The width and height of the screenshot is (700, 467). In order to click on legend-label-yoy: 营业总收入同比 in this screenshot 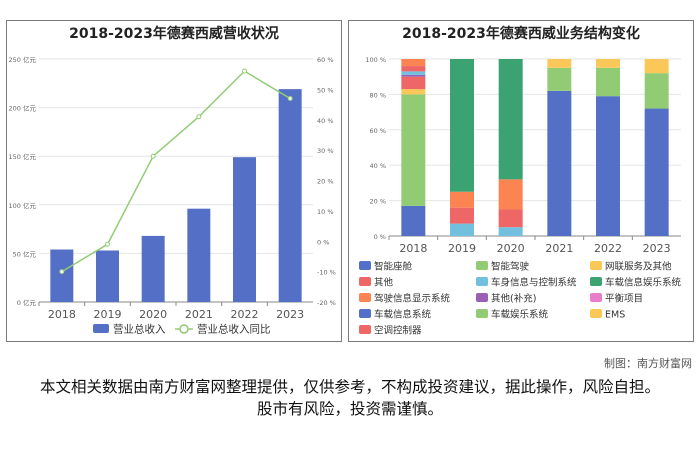, I will do `click(234, 329)`.